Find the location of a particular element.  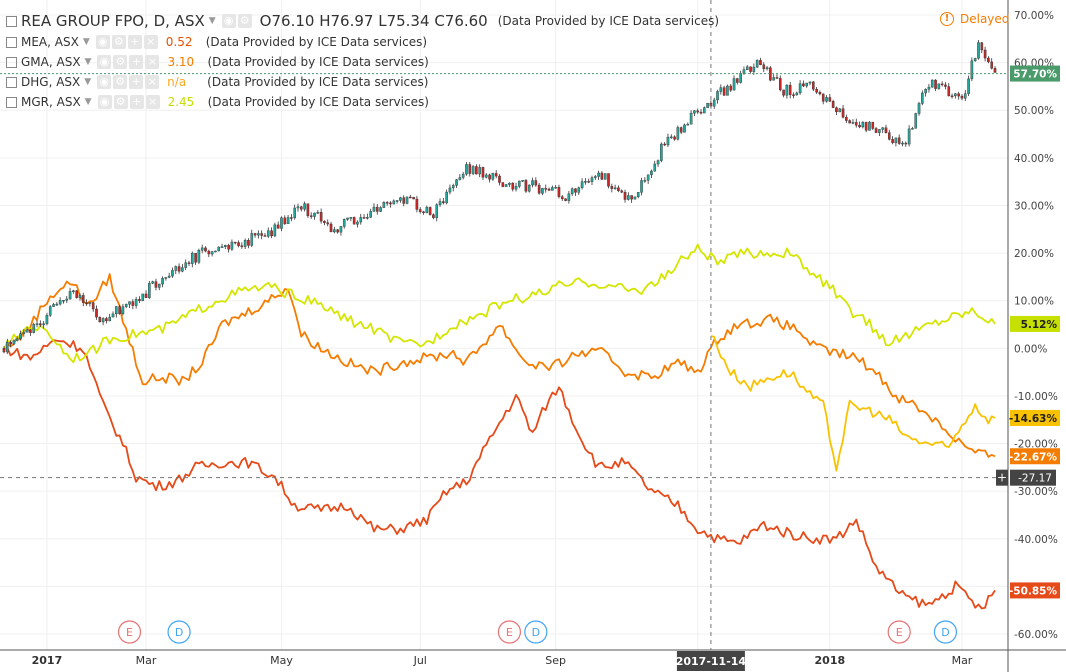

gear-icon: ⚙ is located at coordinates (244, 21).